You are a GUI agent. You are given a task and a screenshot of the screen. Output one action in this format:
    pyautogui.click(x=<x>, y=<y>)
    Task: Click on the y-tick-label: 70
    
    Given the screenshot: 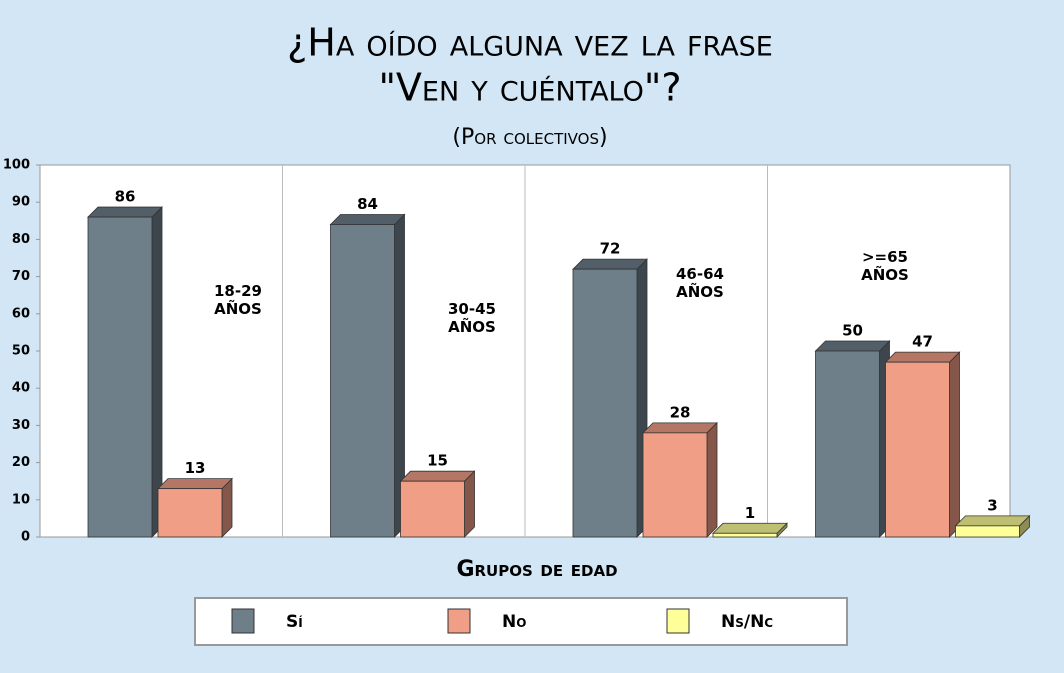 What is the action you would take?
    pyautogui.click(x=21, y=276)
    